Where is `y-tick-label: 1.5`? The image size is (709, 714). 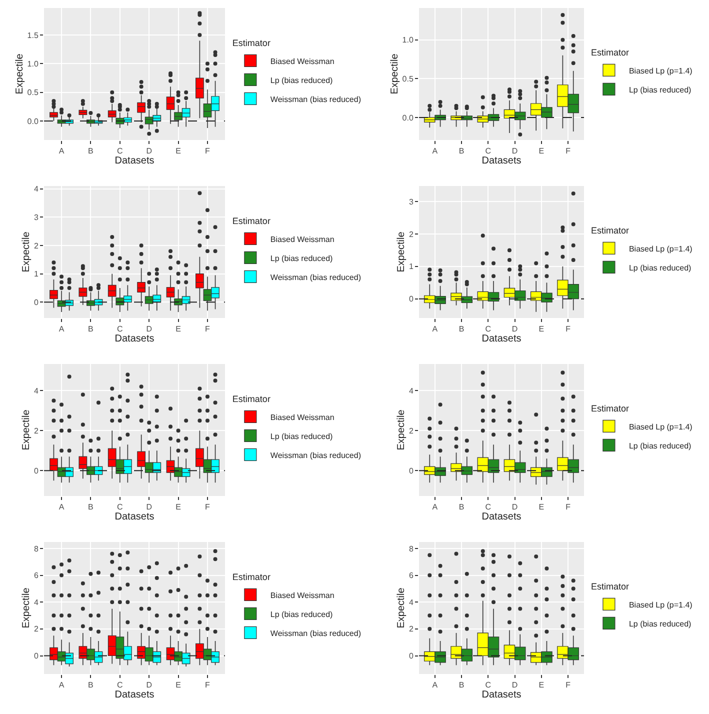 y-tick-label: 1.5 is located at coordinates (33, 35).